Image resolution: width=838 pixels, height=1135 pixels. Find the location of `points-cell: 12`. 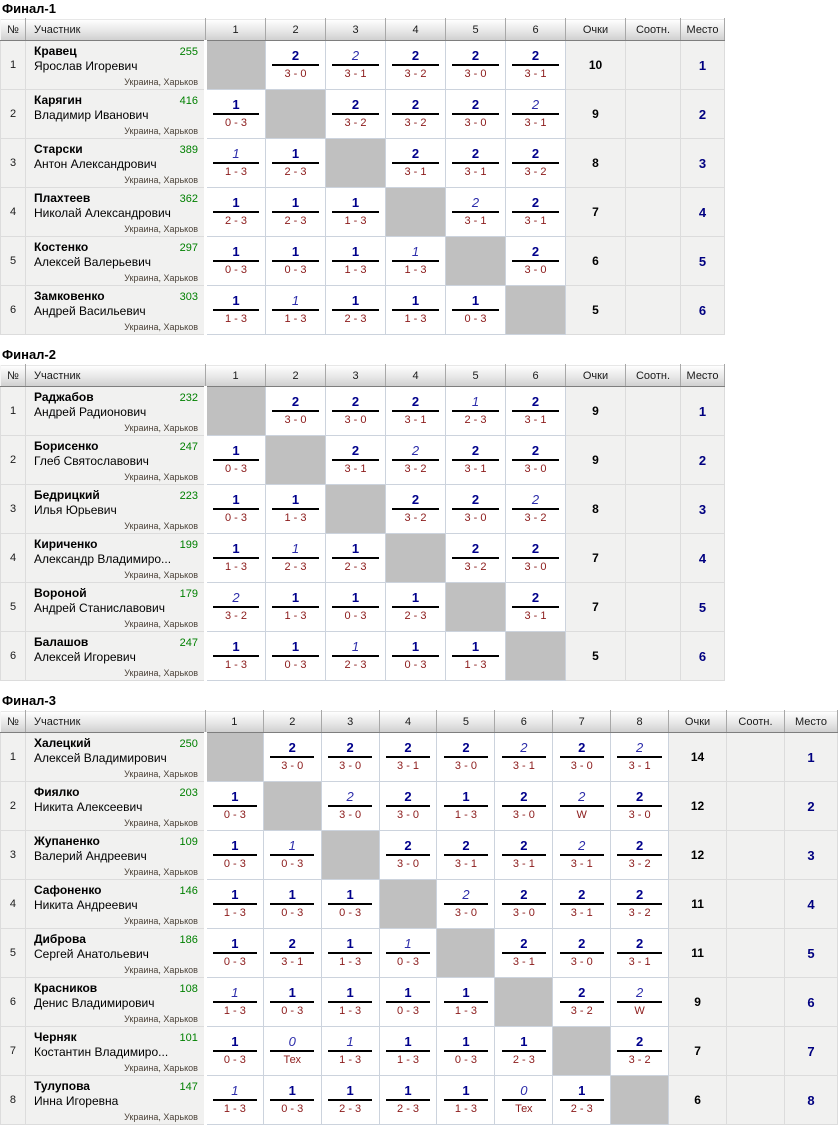

points-cell: 12 is located at coordinates (697, 806).